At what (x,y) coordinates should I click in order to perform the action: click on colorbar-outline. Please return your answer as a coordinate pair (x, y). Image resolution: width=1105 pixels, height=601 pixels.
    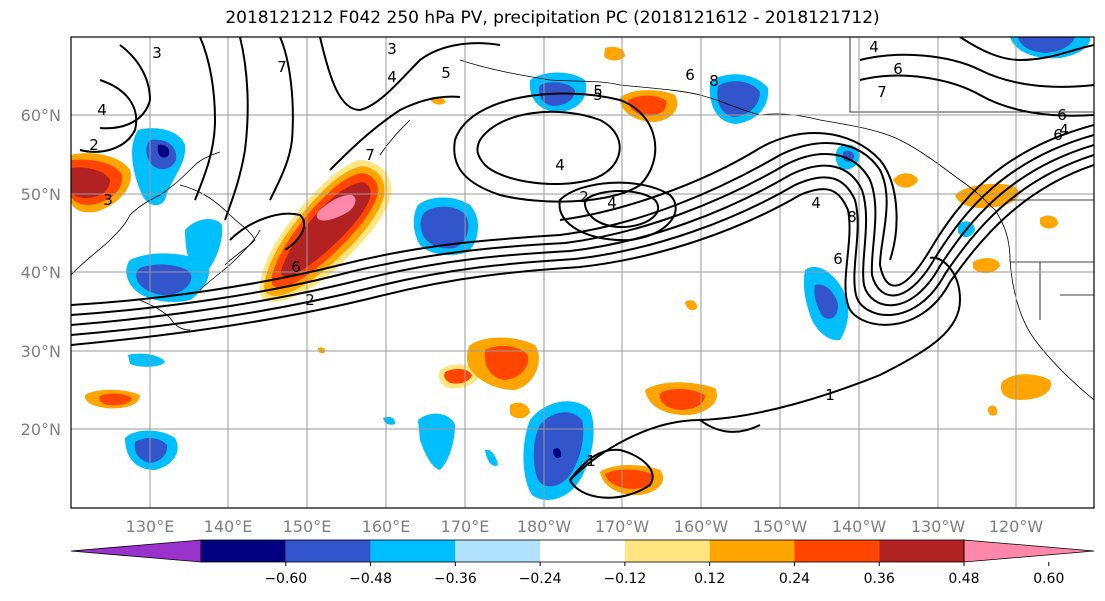
    Looking at the image, I should click on (582, 551).